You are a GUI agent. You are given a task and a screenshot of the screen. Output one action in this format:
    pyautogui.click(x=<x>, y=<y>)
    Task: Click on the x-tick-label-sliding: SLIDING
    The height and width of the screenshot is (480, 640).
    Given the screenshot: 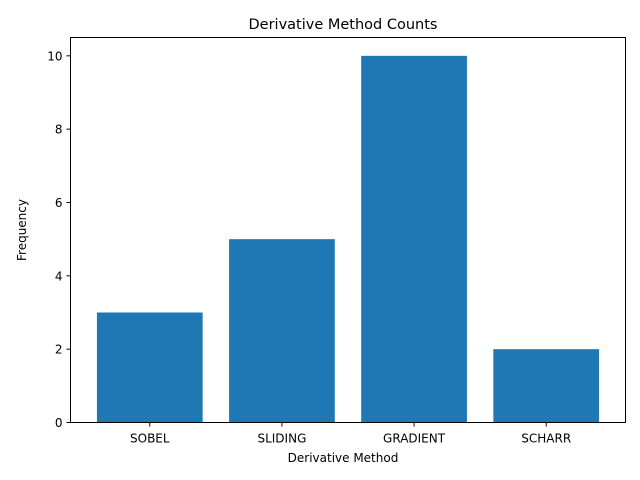 What is the action you would take?
    pyautogui.click(x=281, y=439)
    